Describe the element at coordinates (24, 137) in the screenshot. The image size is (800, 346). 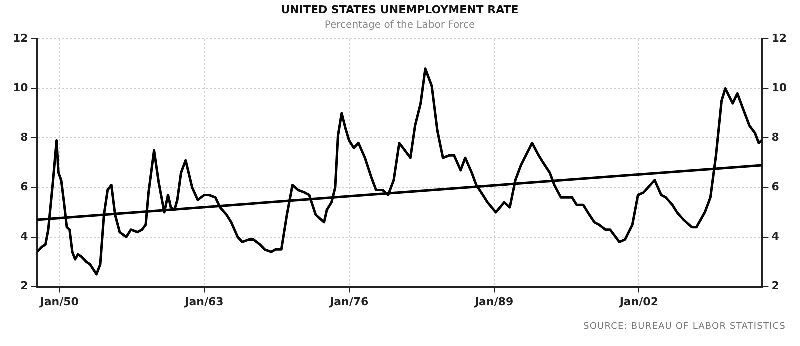
I see `y-tick-label: 8` at that location.